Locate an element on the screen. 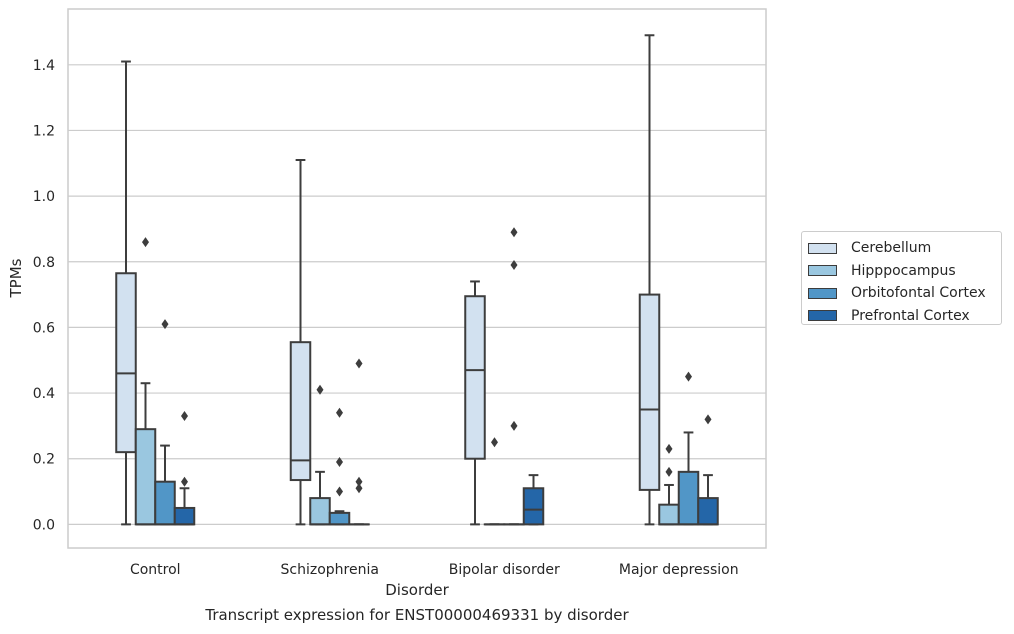 The image size is (1014, 634). y-tick-label: 0.2 is located at coordinates (44, 460).